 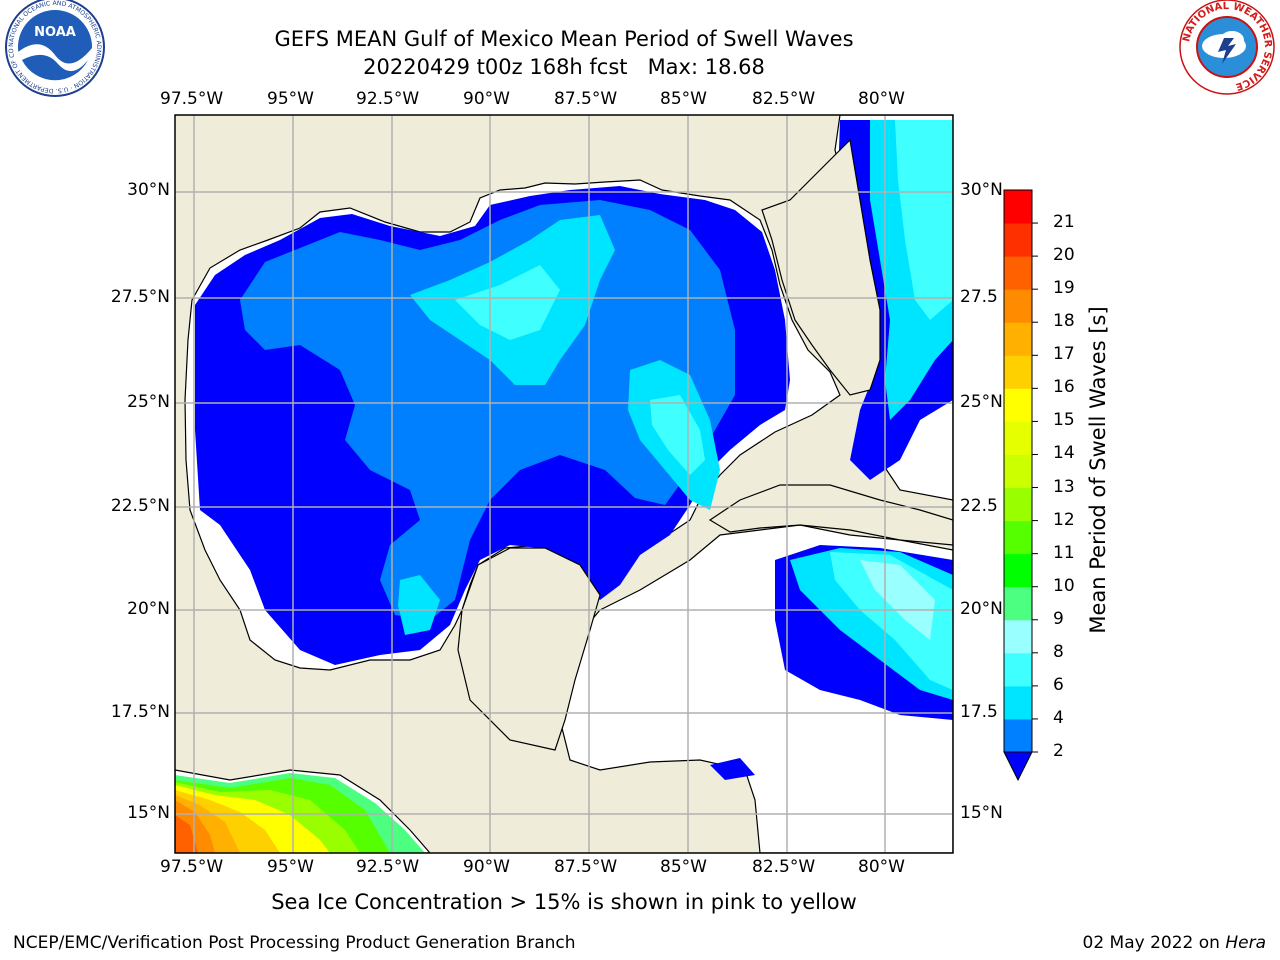 I want to click on max-label: Max: 18.68, so click(x=706, y=67).